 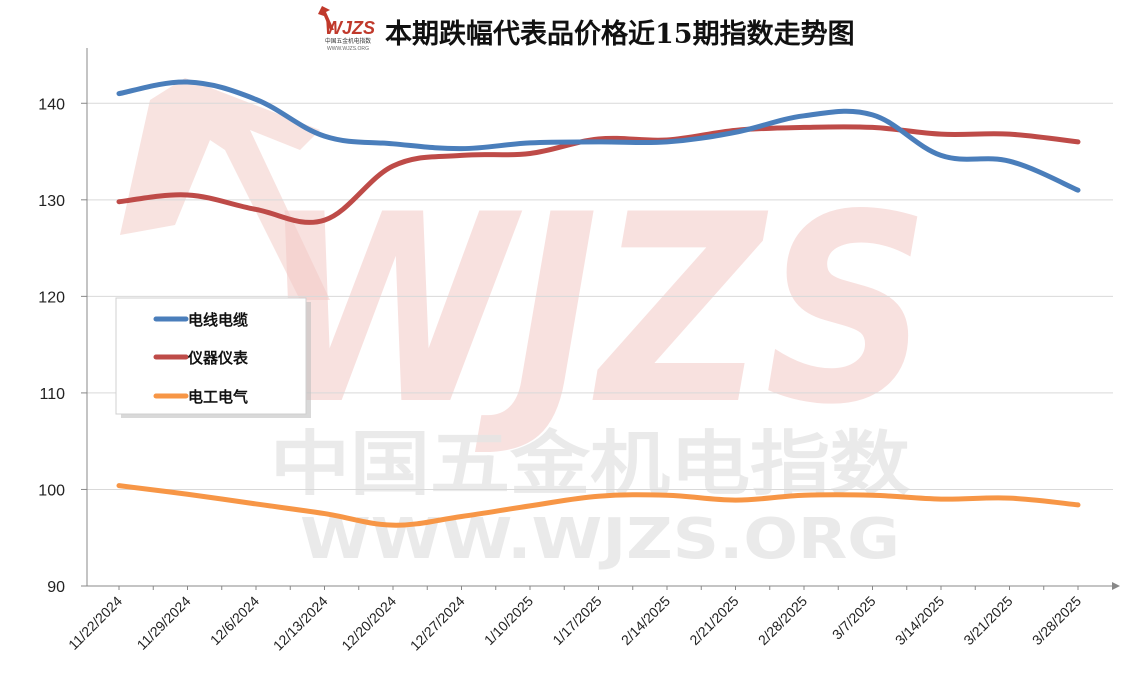 What do you see at coordinates (1116, 586) in the screenshot?
I see `x-axis-arrow-icon` at bounding box center [1116, 586].